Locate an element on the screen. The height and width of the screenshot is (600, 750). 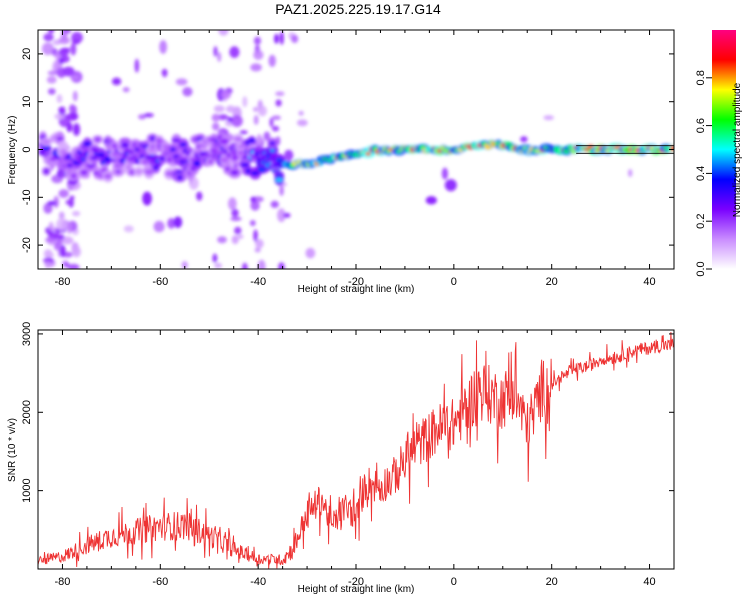
colorbar-label: Normalized spectral amplitude is located at coordinates (737, 149).